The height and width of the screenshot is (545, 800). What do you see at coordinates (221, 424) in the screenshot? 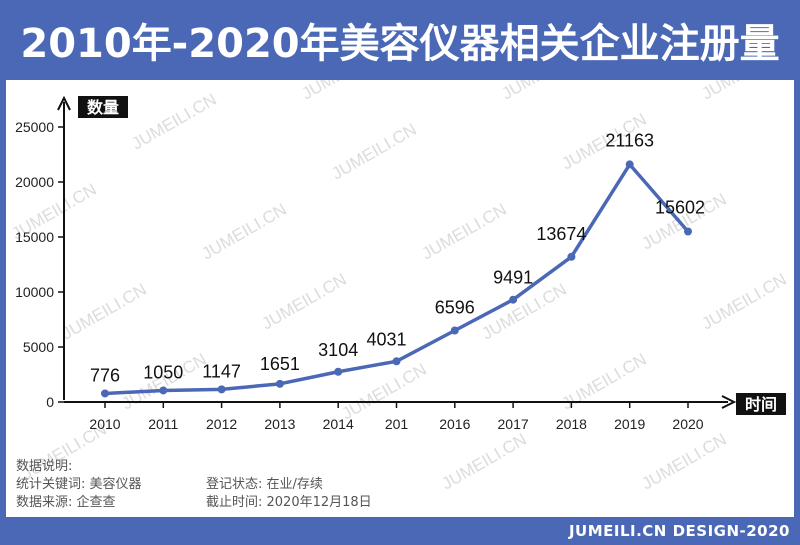
I see `x-tick-label: 2012` at bounding box center [221, 424].